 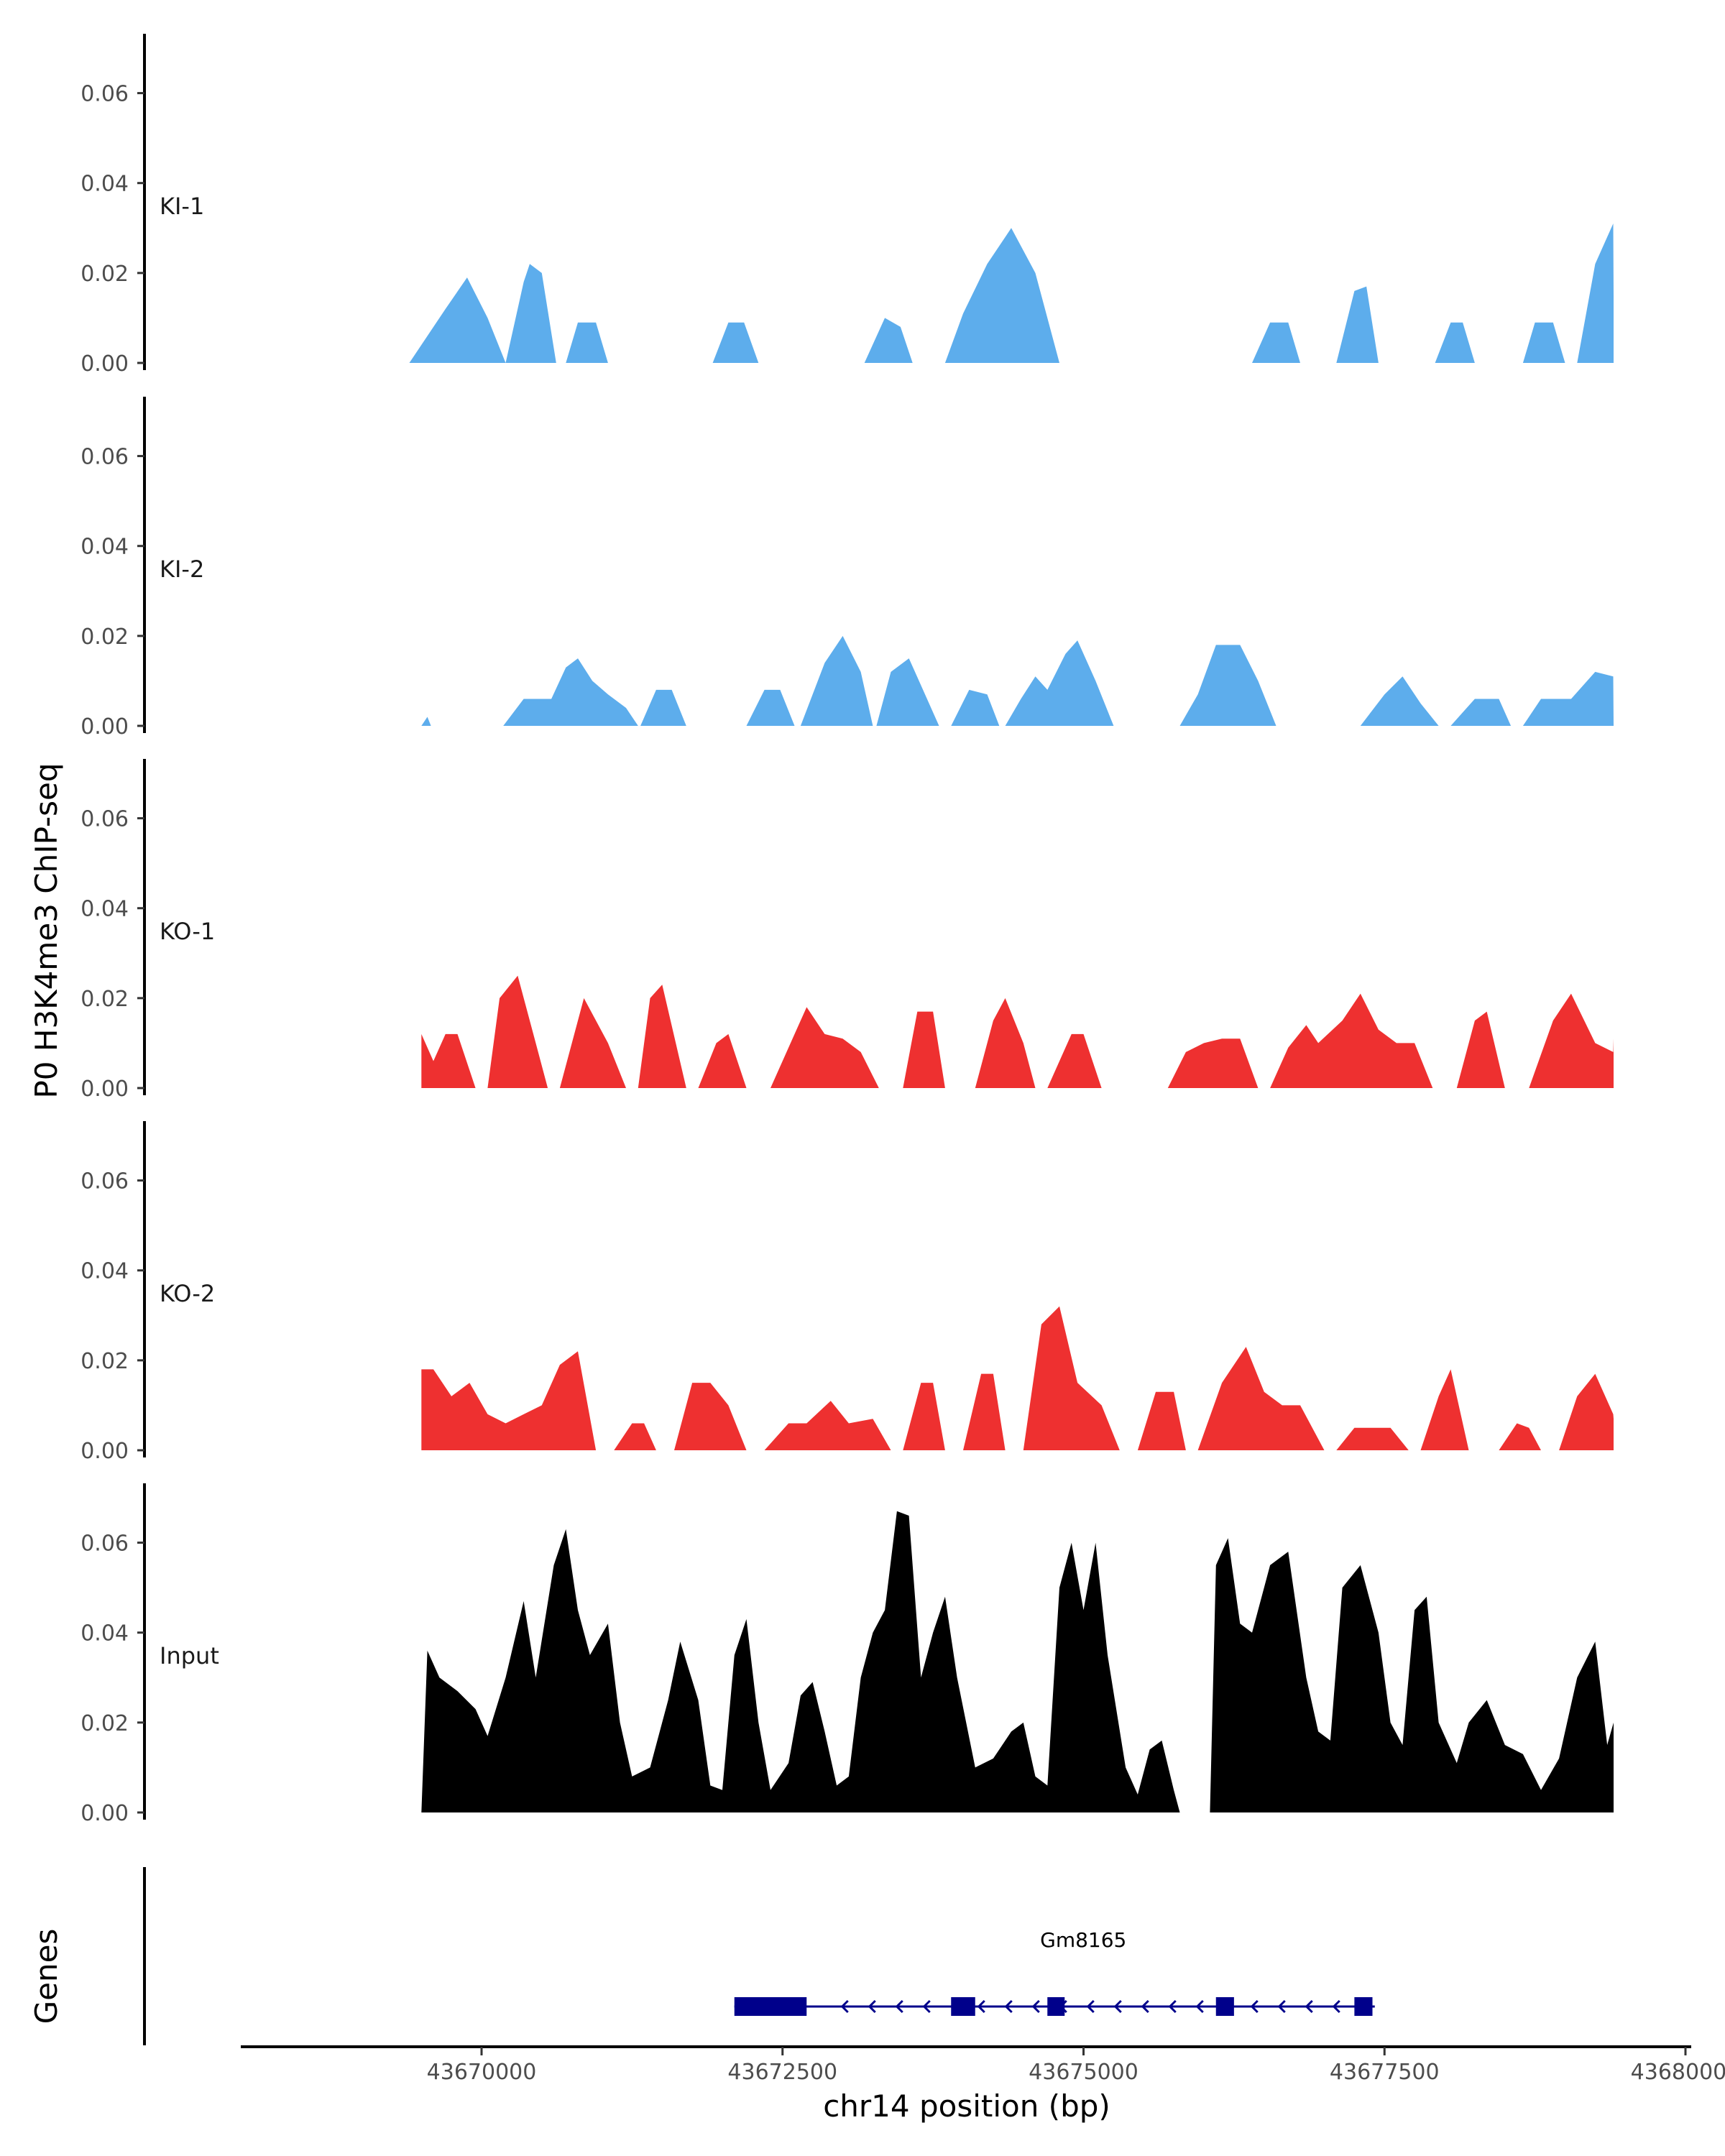 I want to click on panel-input: 0.00 0.02 0.04 0.06 Input, so click(x=847, y=1654).